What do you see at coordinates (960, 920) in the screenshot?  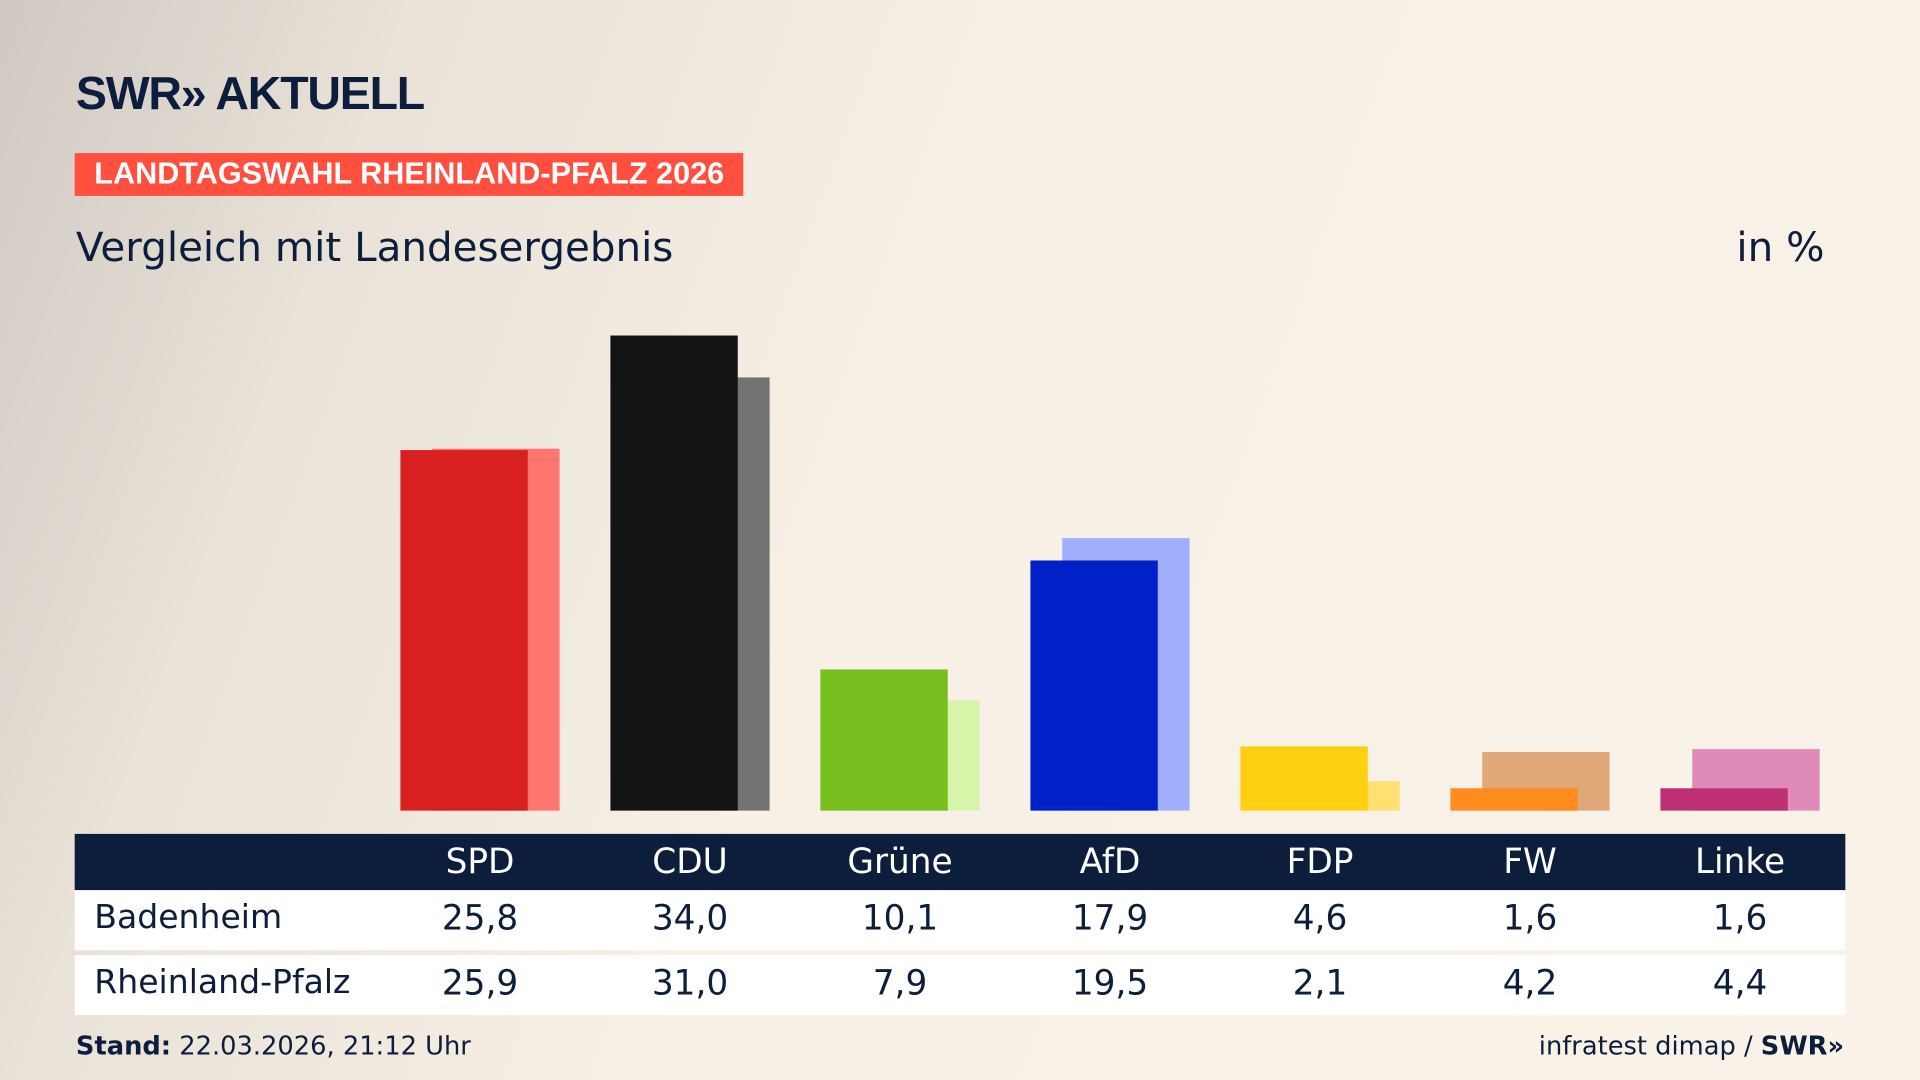 I see `table-row: Badenheim 25,8 34,0 10,1 17,9 4,6 1,6 1,6` at bounding box center [960, 920].